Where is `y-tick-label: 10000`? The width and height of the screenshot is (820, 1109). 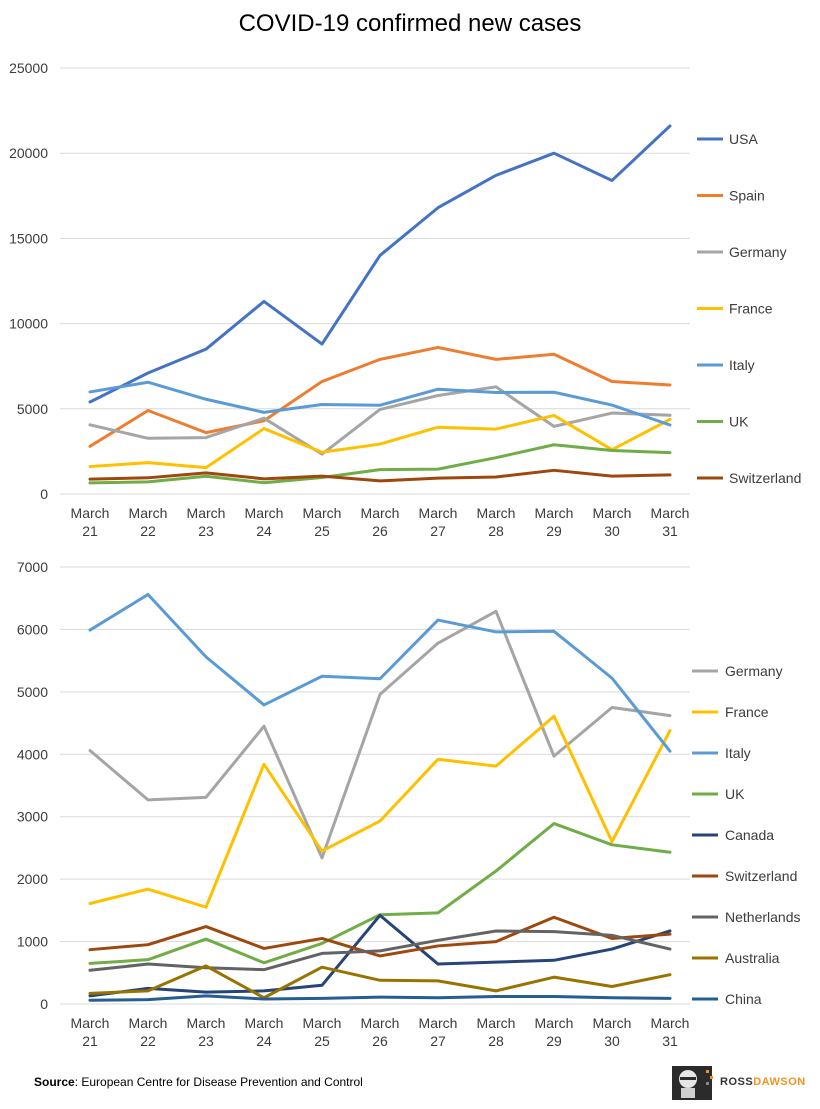
y-tick-label: 10000 is located at coordinates (28, 324).